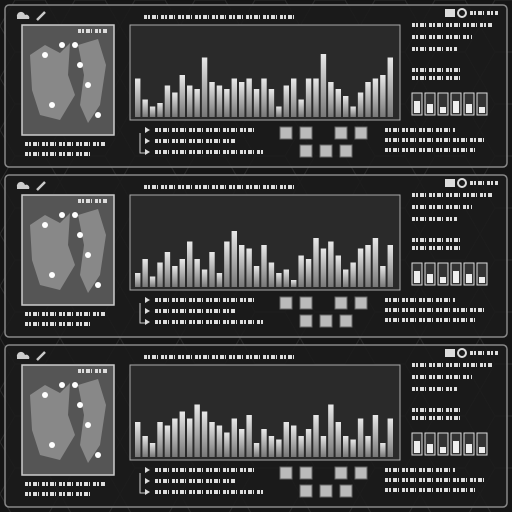 The height and width of the screenshot is (512, 512). What do you see at coordinates (142, 483) in the screenshot?
I see `bracket` at bounding box center [142, 483].